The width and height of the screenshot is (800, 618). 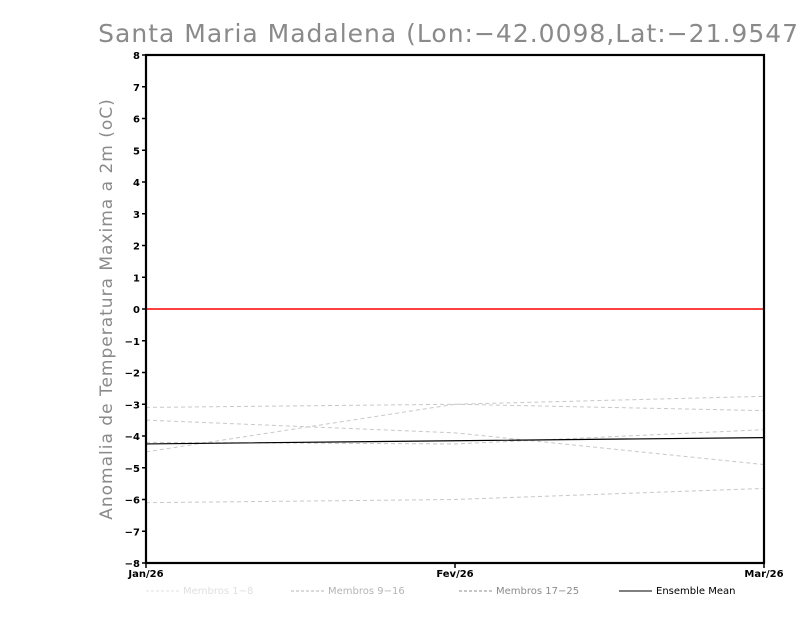 I want to click on y-tick-label: −1, so click(x=132, y=342).